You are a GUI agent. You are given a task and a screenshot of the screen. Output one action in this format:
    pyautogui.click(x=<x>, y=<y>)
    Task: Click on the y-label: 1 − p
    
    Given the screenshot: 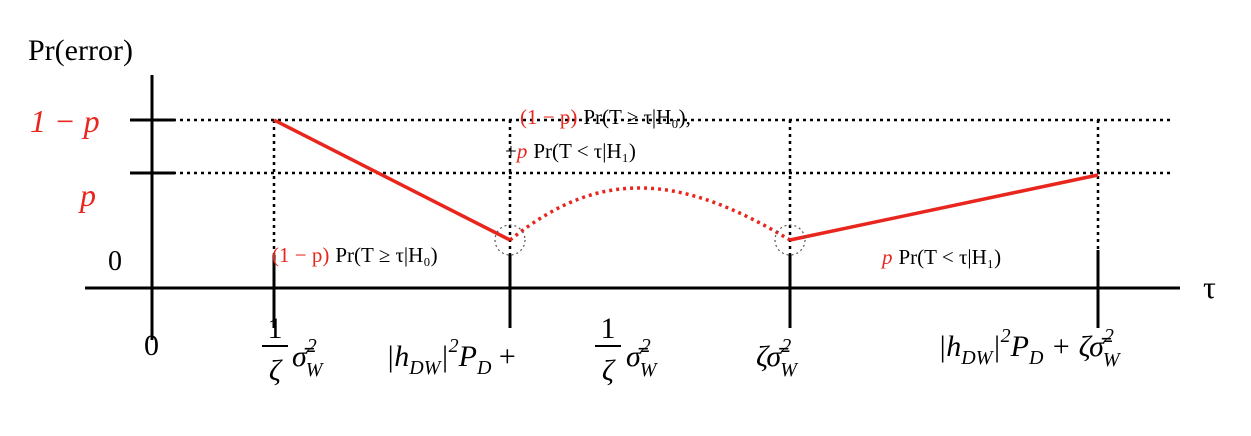 What is the action you would take?
    pyautogui.click(x=65, y=121)
    